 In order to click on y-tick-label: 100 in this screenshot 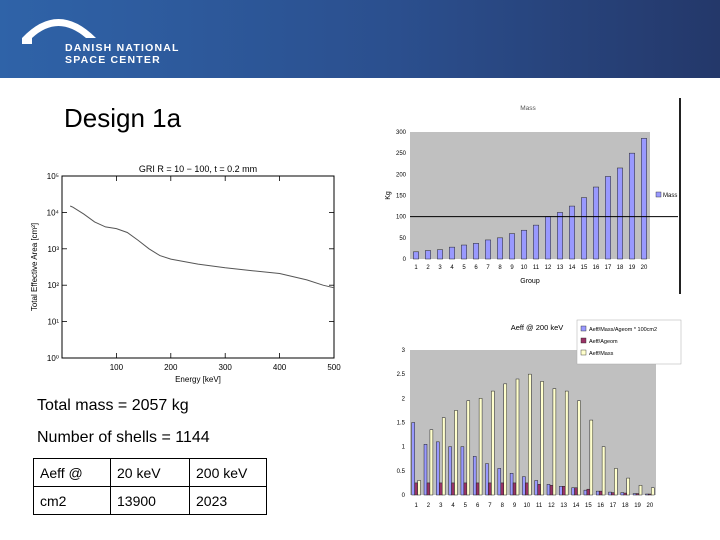, I will do `click(401, 218)`.